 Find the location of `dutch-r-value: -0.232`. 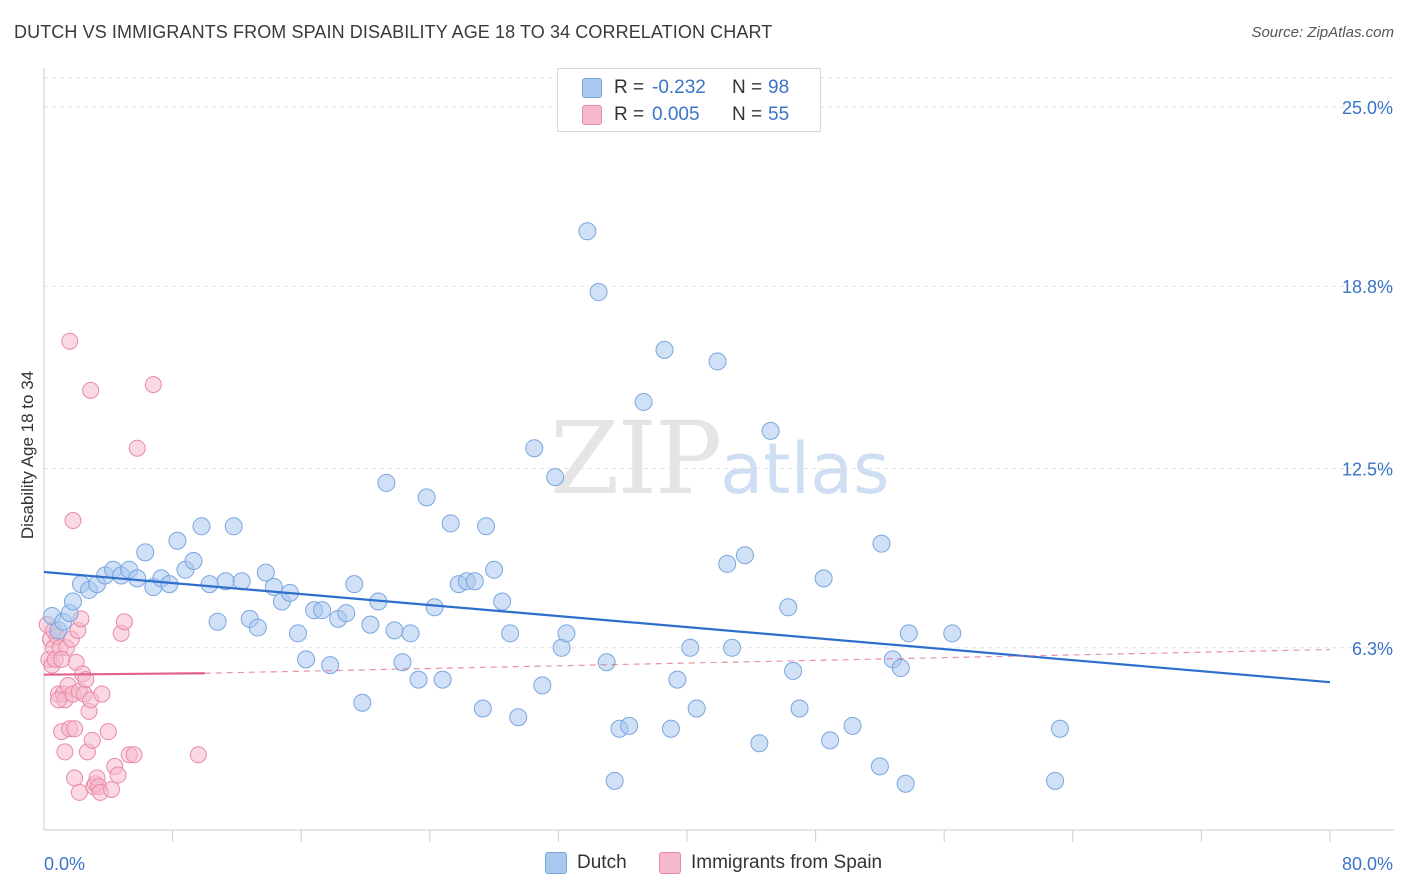

dutch-r-value: -0.232 is located at coordinates (679, 87).